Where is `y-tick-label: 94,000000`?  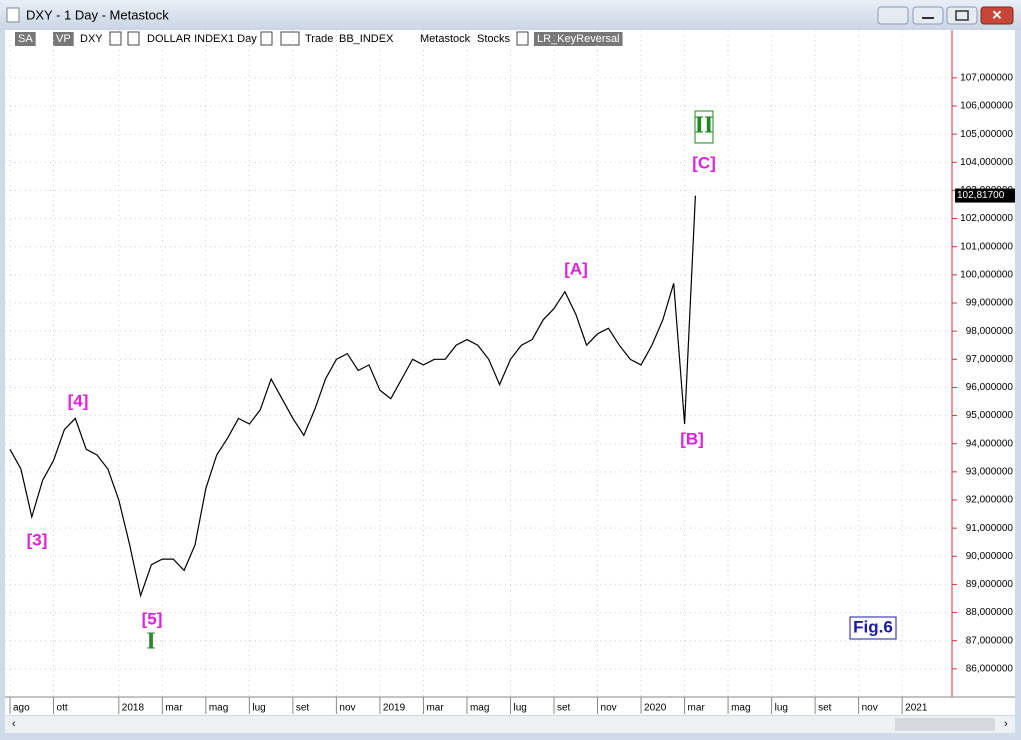
y-tick-label: 94,000000 is located at coordinates (990, 443).